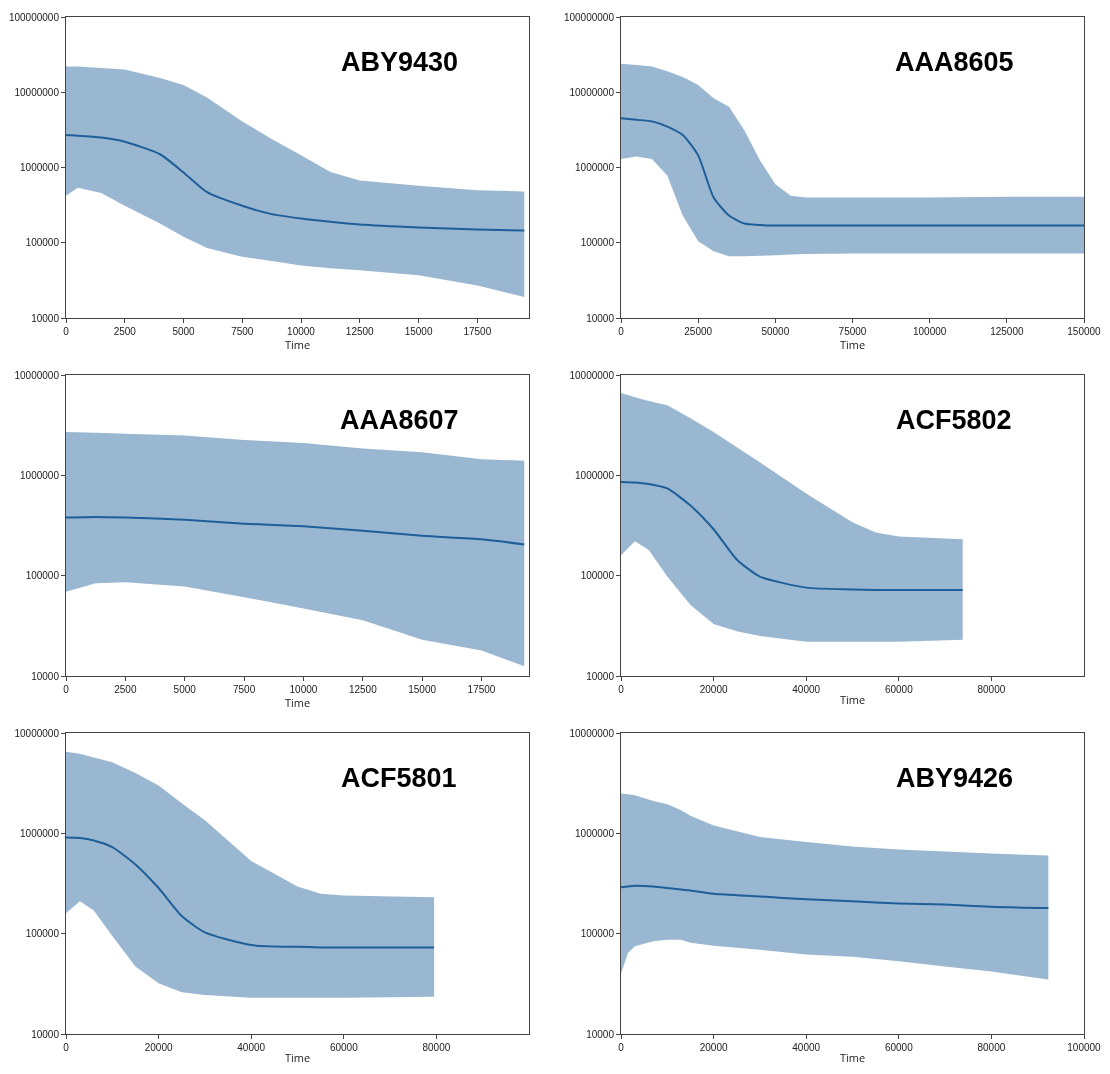 Image resolution: width=1110 pixels, height=1074 pixels. I want to click on text: ACF5801, so click(399, 778).